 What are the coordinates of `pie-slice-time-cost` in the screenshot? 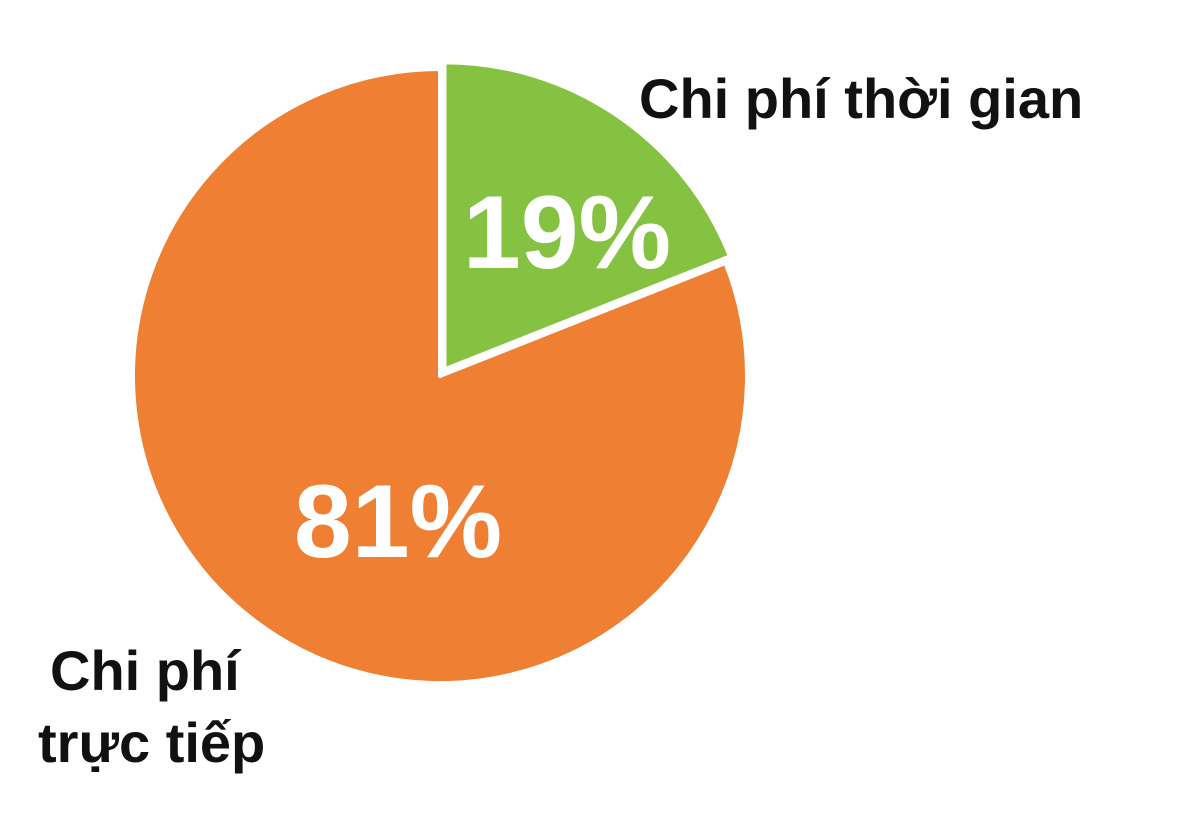 It's located at (587, 216).